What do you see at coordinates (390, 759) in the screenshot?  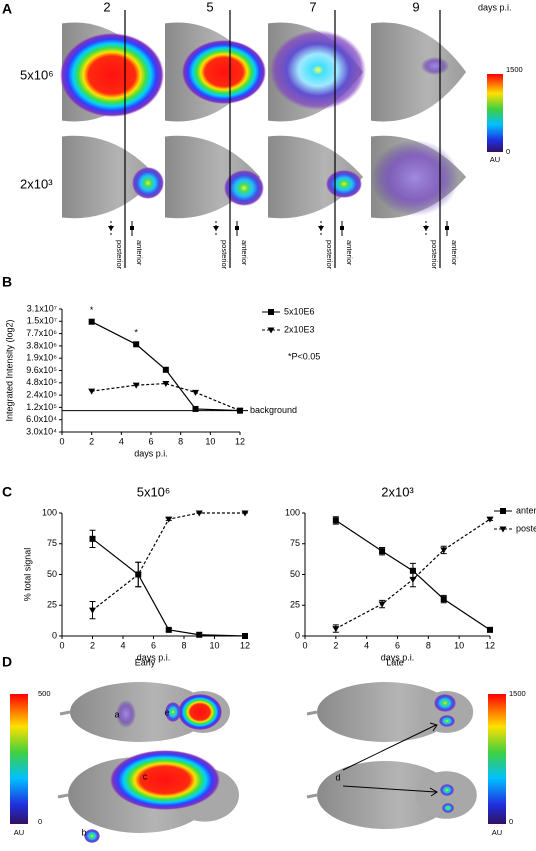 I see `arrow` at bounding box center [390, 759].